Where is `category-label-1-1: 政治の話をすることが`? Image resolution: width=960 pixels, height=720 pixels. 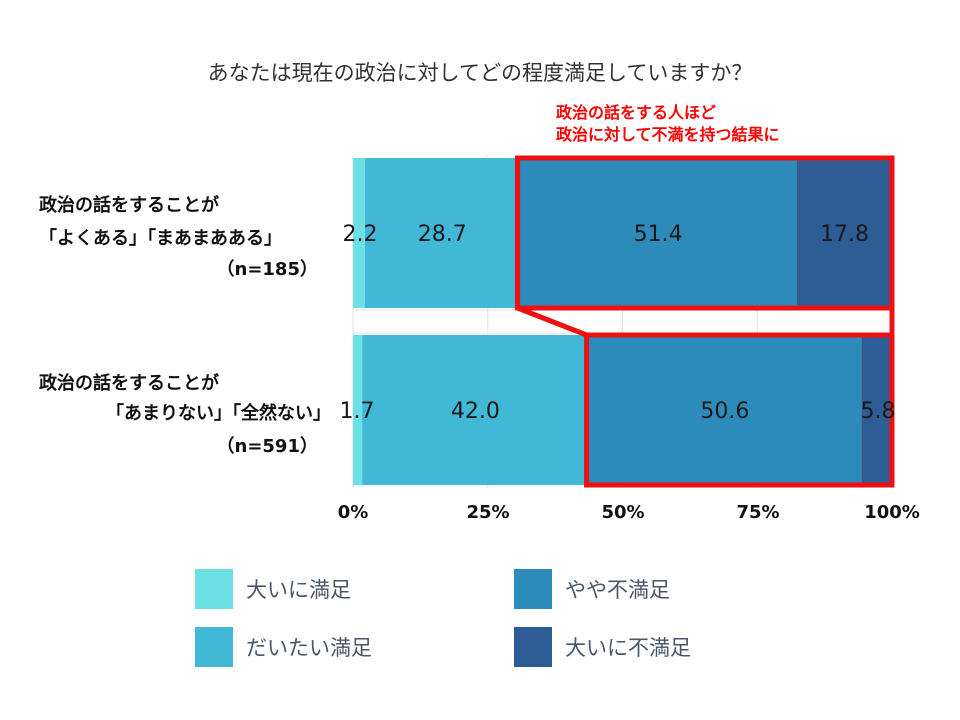
category-label-1-1: 政治の話をすることが is located at coordinates (129, 383).